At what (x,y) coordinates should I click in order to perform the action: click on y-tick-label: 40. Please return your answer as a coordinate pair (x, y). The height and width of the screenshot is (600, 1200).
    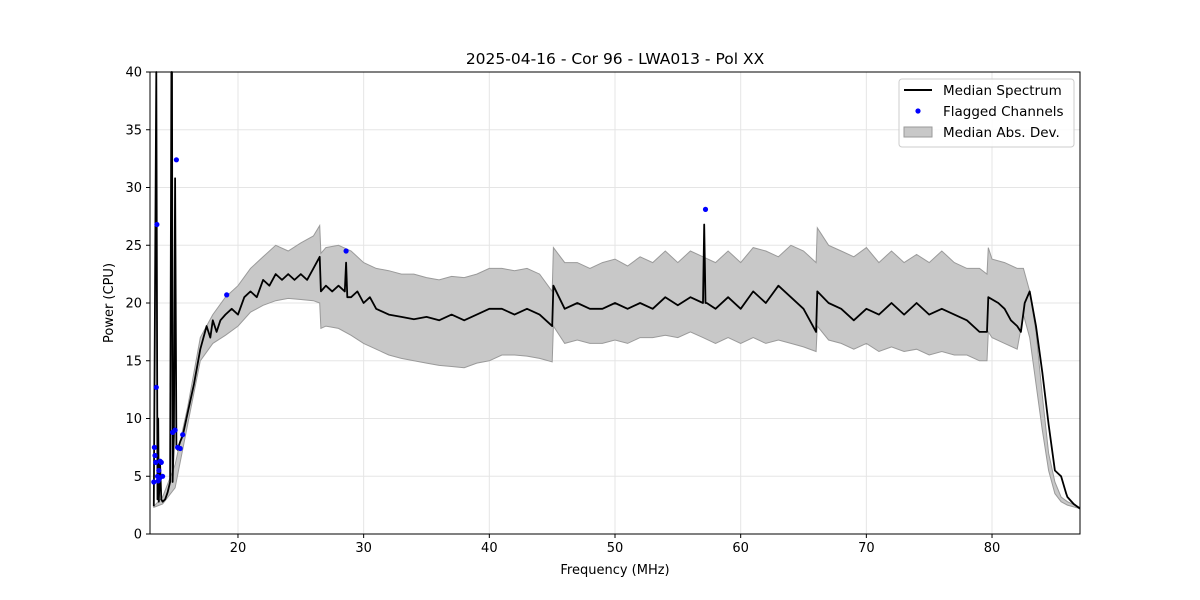
    Looking at the image, I should click on (133, 73).